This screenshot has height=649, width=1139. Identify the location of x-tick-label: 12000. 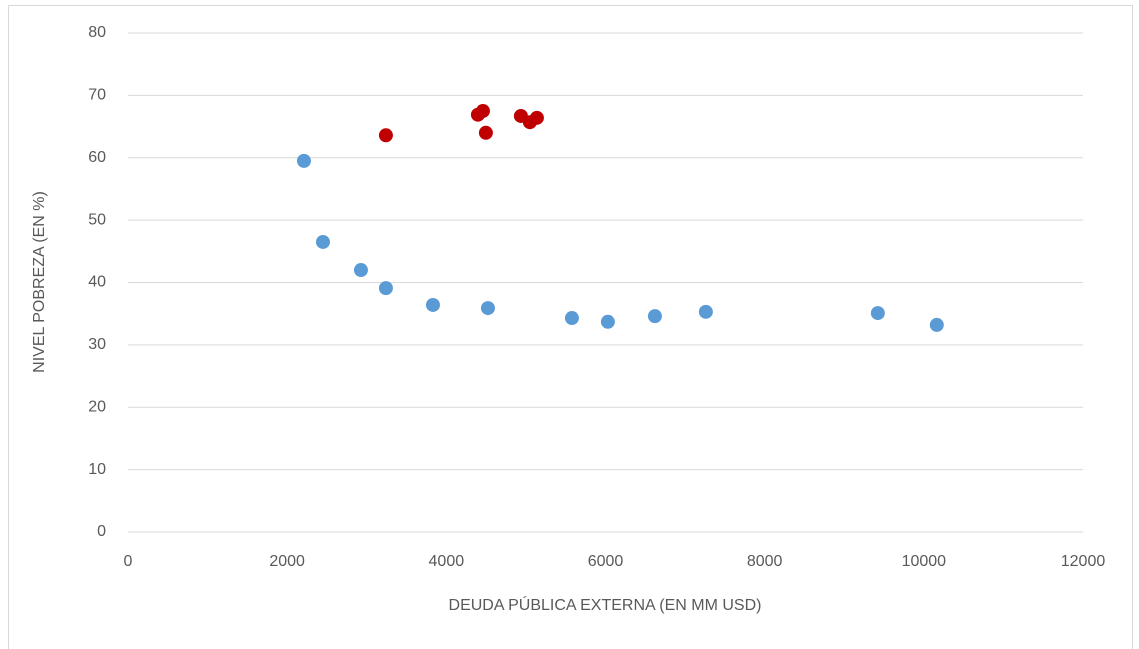
(1083, 561).